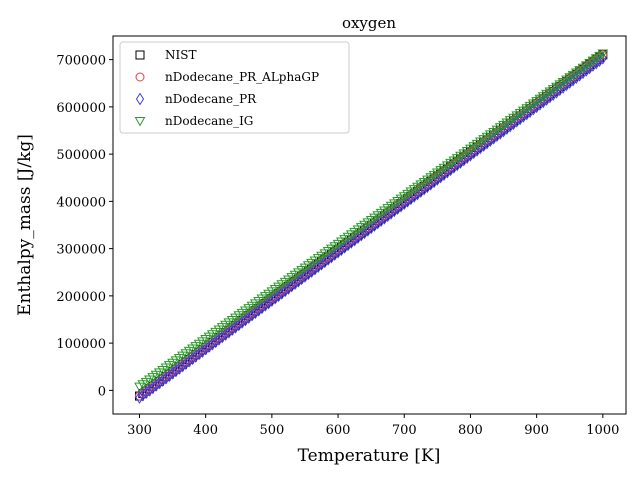  I want to click on x-tick-label: 1000, so click(602, 430).